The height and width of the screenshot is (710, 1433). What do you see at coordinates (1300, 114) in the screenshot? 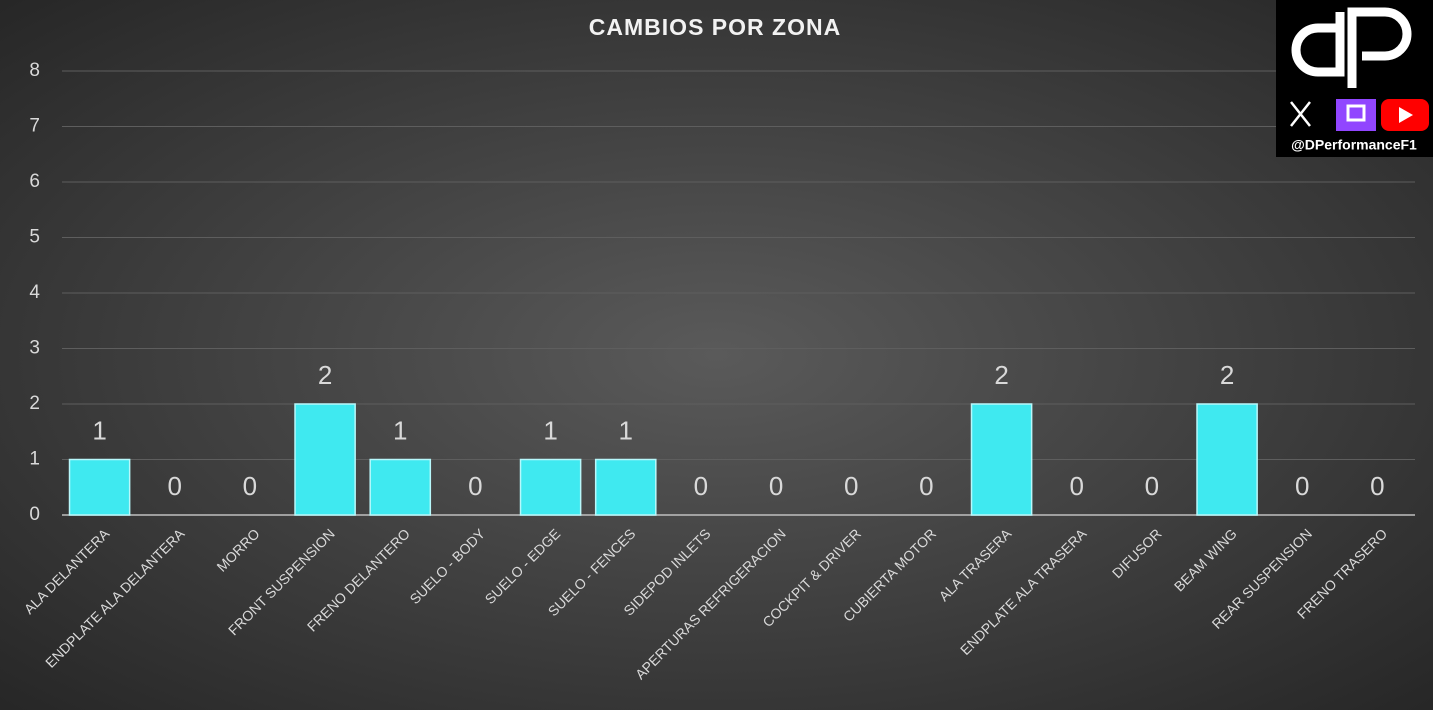
I see `x-icon` at bounding box center [1300, 114].